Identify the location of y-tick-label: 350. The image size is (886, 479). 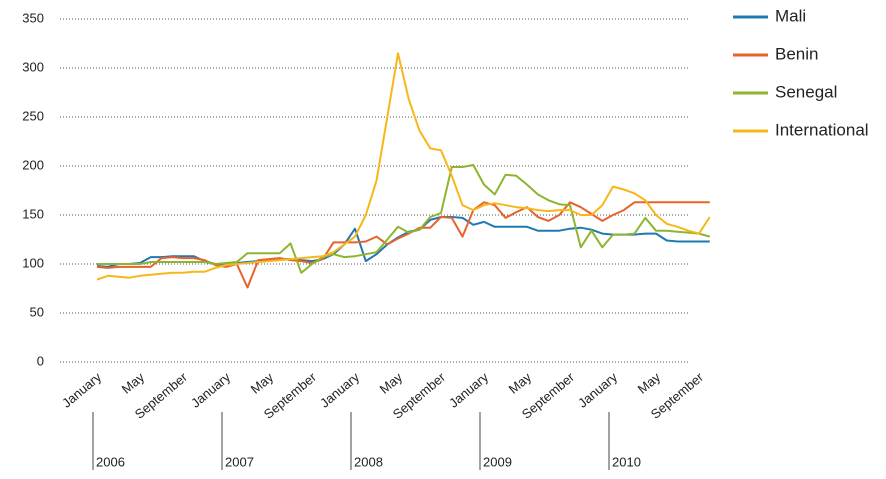
(33, 17).